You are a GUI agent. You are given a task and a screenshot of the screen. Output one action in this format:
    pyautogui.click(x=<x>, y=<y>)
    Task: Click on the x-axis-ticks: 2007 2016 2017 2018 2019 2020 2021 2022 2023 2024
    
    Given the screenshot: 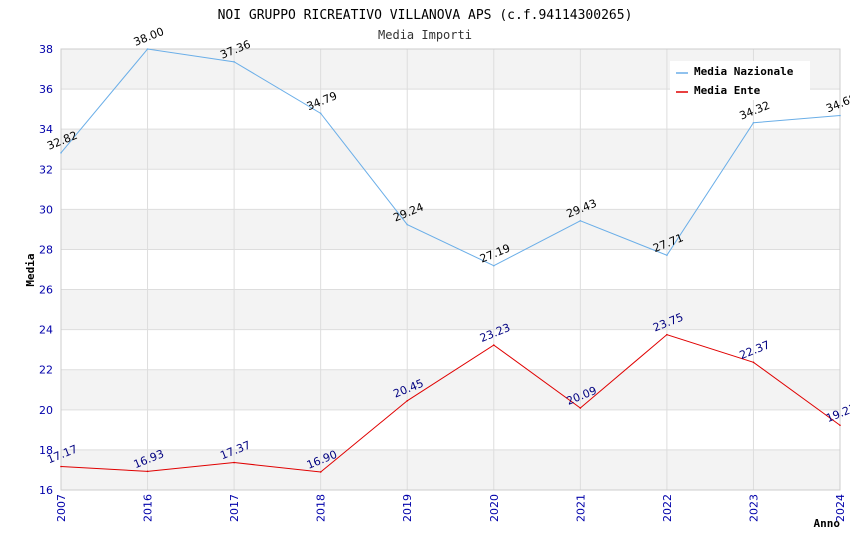 What is the action you would take?
    pyautogui.click(x=451, y=508)
    